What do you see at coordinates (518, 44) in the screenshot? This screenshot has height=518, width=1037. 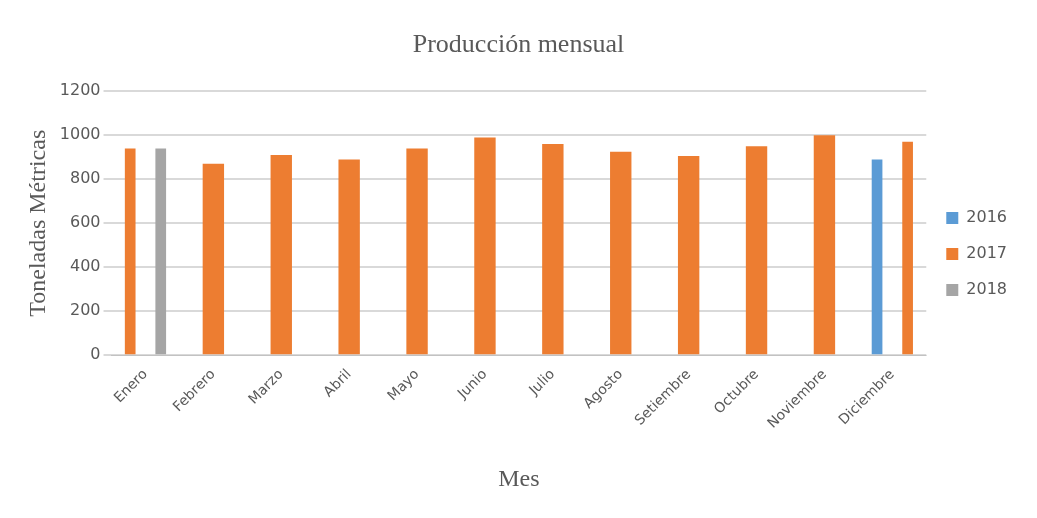 I see `chart-title: Producción mensual` at bounding box center [518, 44].